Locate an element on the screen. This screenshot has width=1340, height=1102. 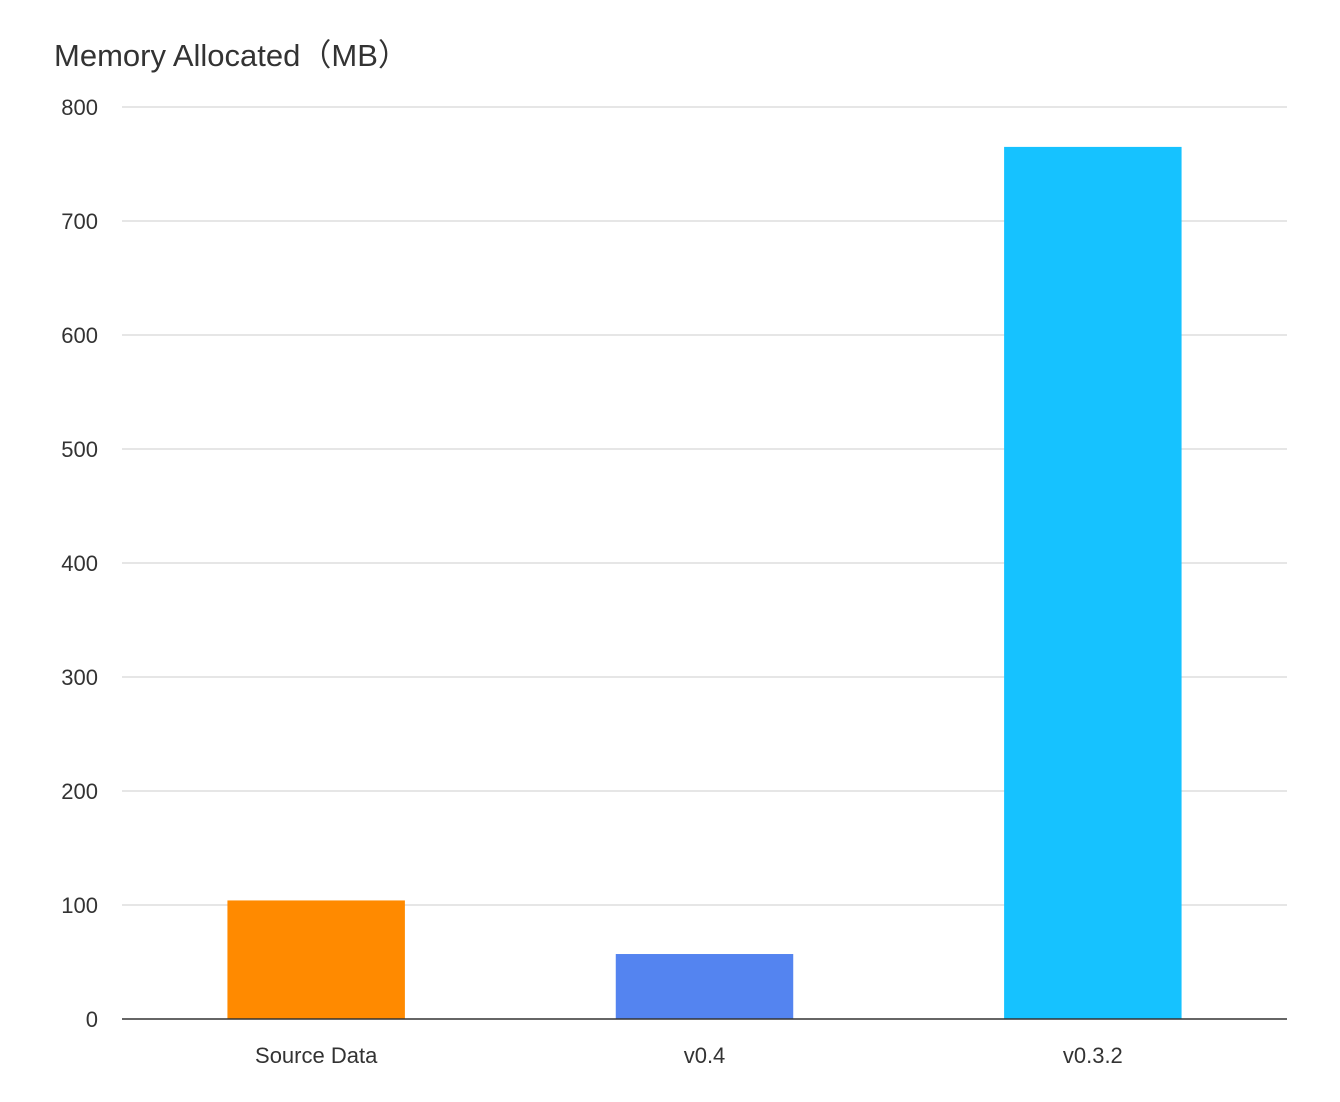
y-tick-label: 600 is located at coordinates (79, 335).